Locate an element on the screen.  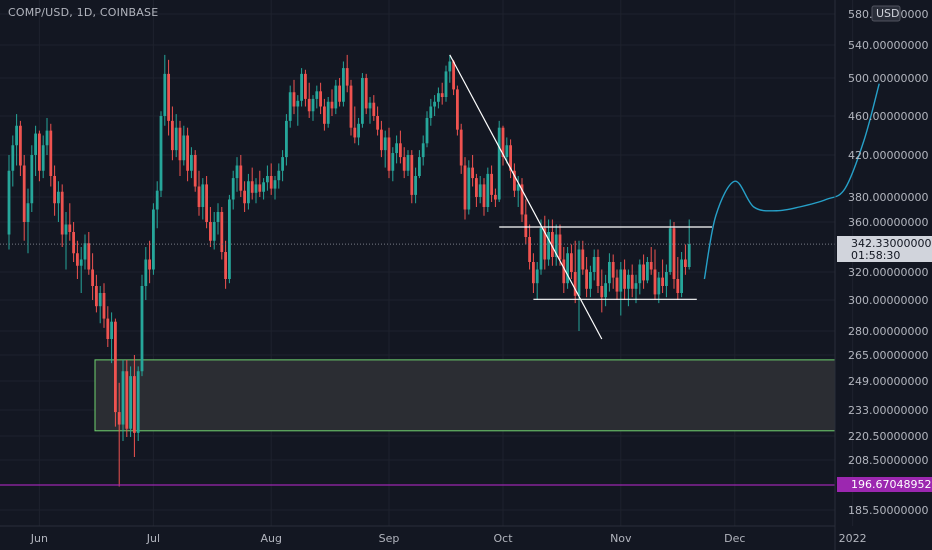
demand-zone is located at coordinates (465, 395).